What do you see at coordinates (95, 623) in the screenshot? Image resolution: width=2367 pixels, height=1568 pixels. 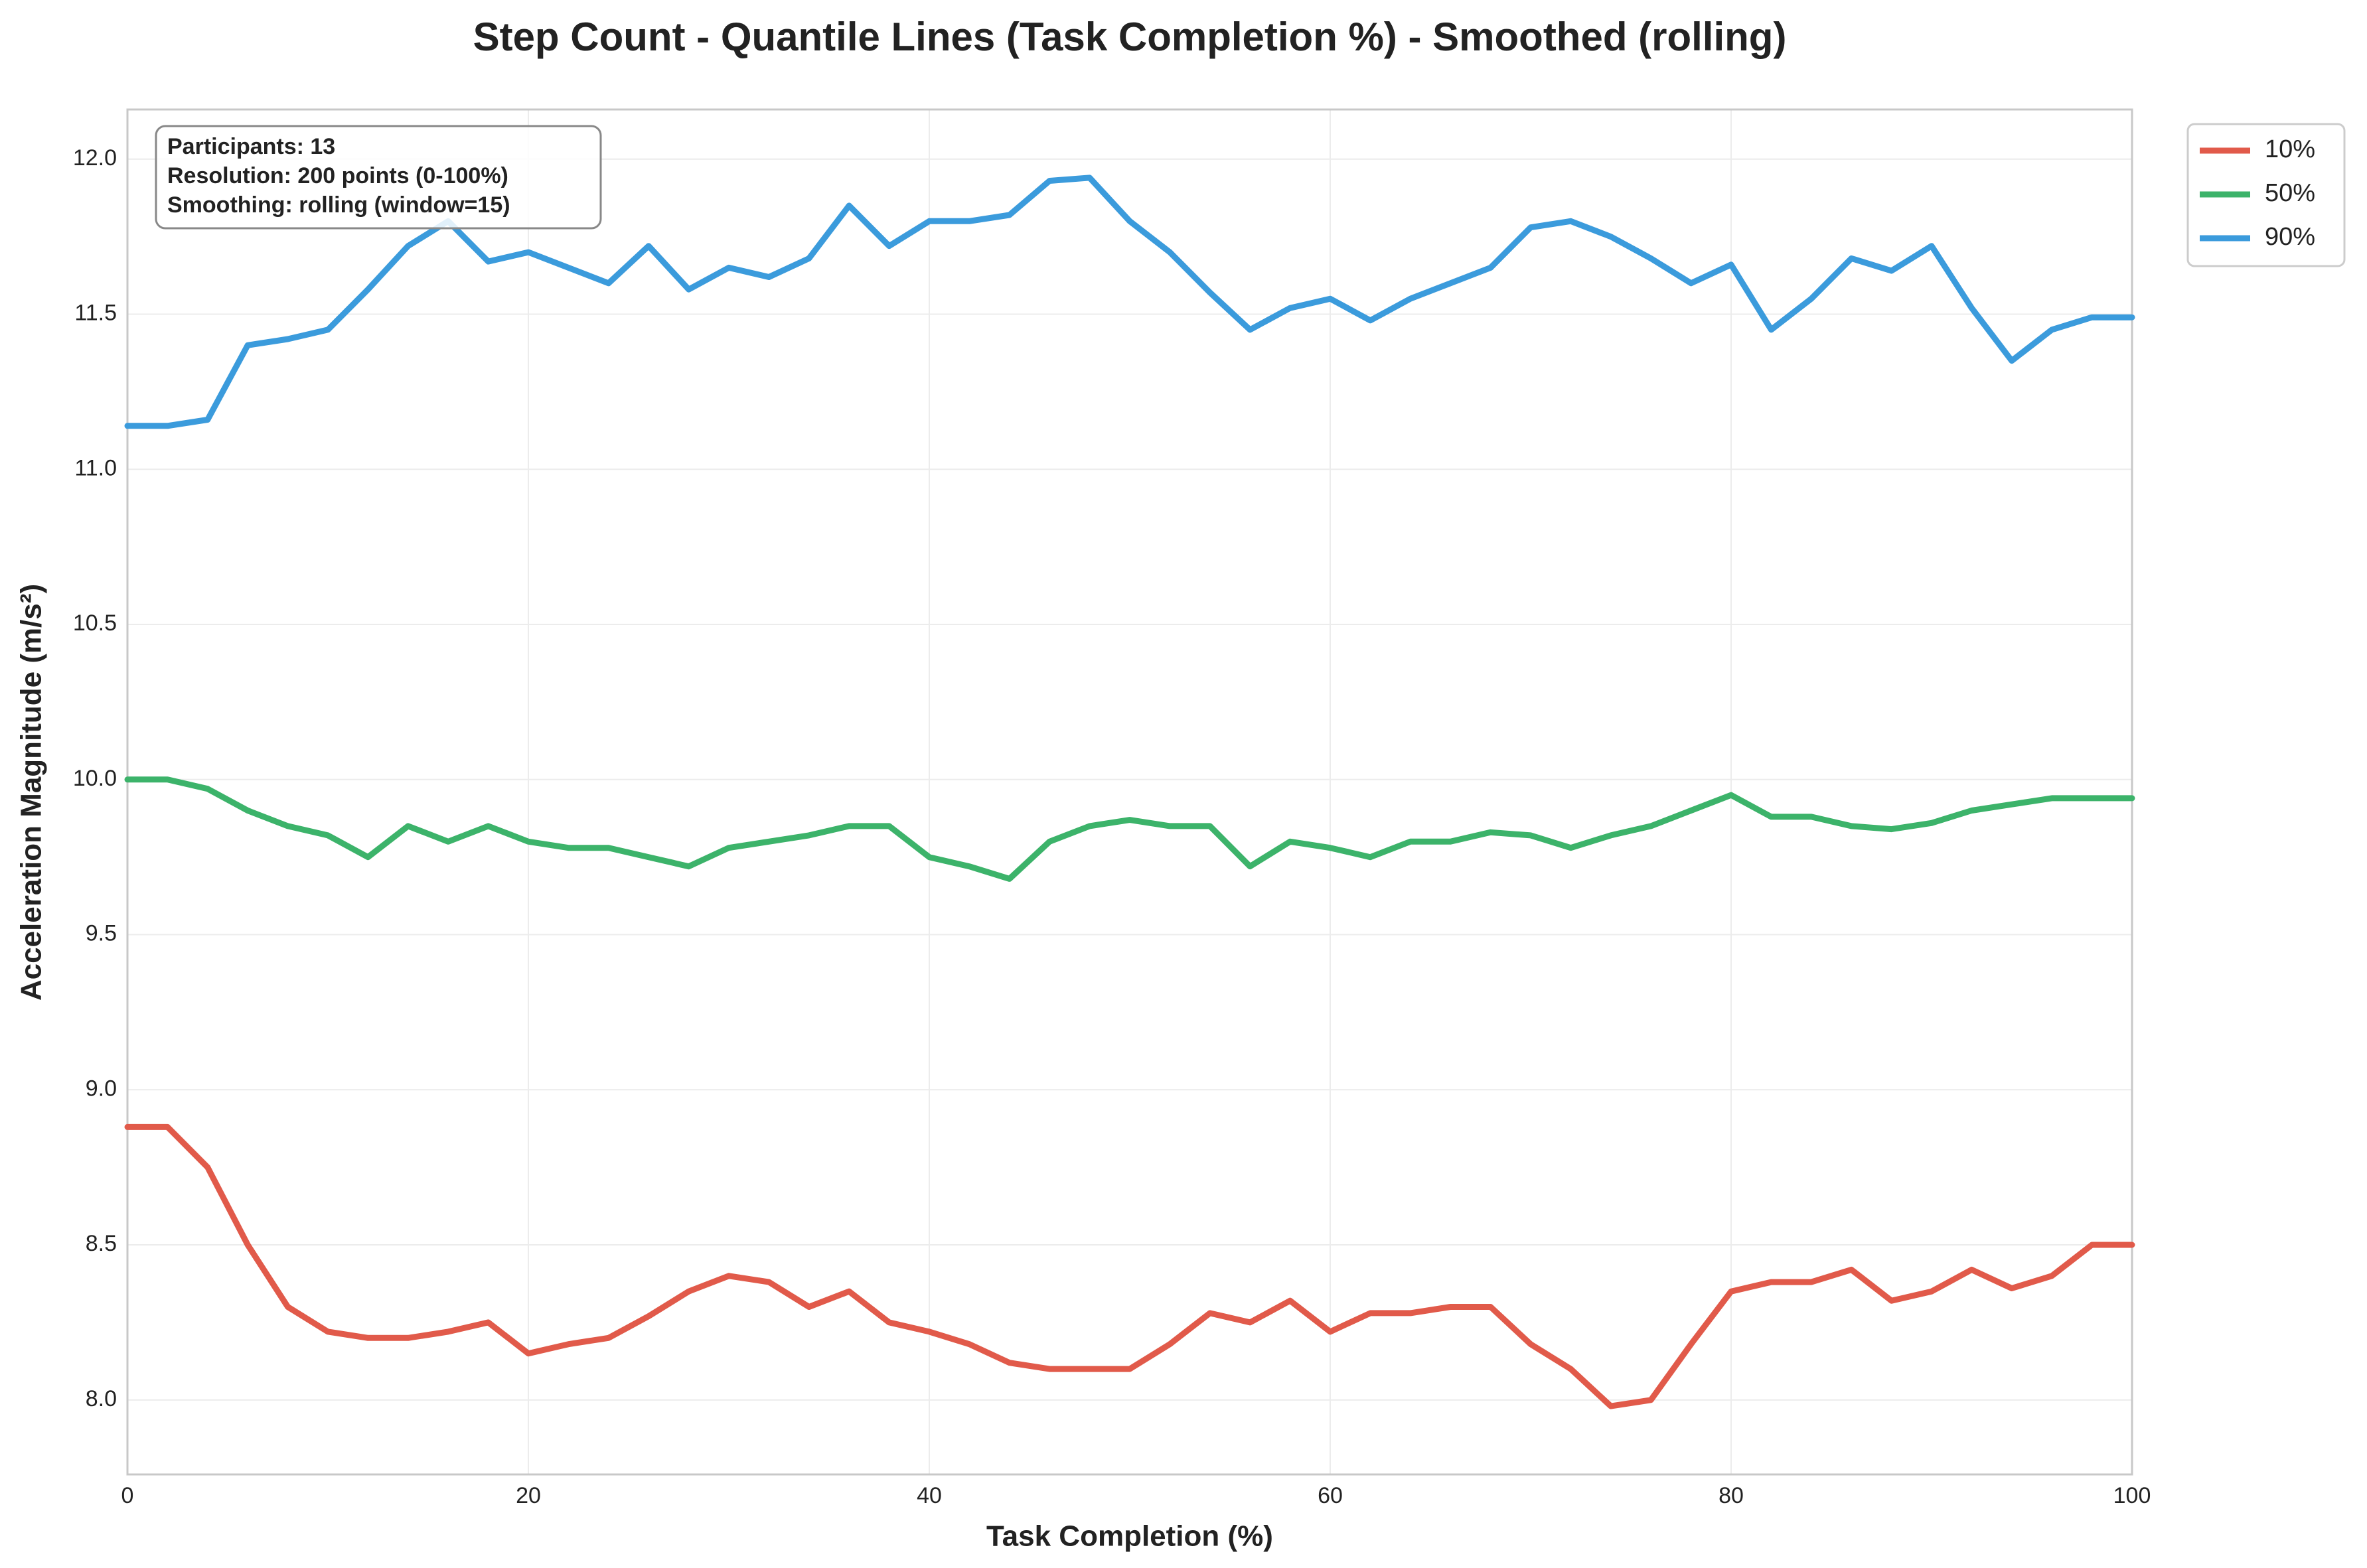 I see `y-tick-label: 10.5` at bounding box center [95, 623].